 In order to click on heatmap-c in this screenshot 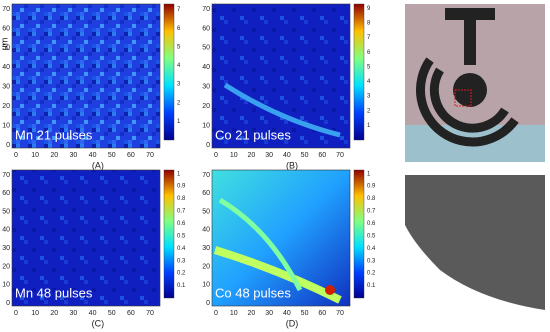, I will do `click(86, 238)`.